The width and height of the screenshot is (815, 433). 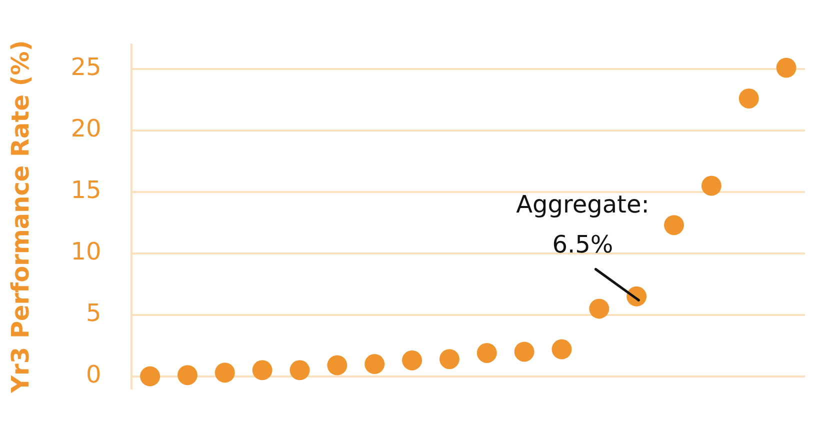 I want to click on y-tick-label: 25, so click(x=86, y=67).